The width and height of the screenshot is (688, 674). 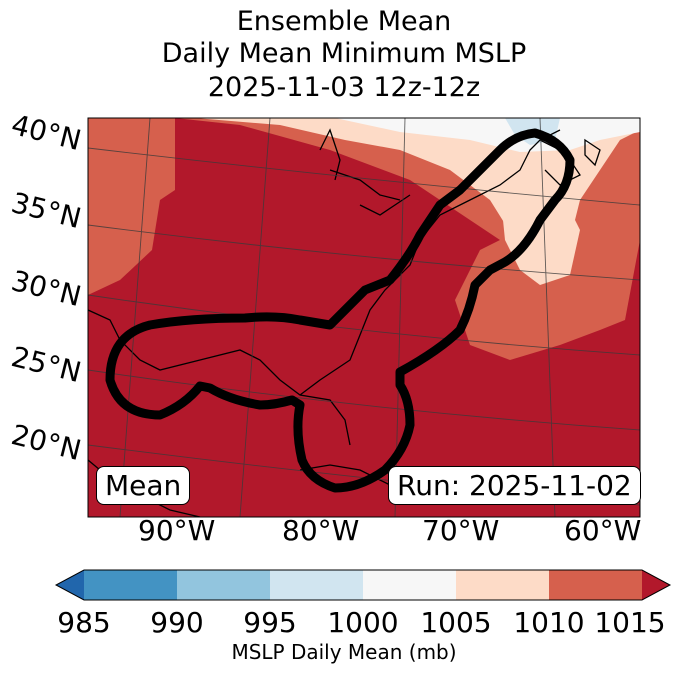 What do you see at coordinates (461, 530) in the screenshot?
I see `lon-label-70w: 70°W` at bounding box center [461, 530].